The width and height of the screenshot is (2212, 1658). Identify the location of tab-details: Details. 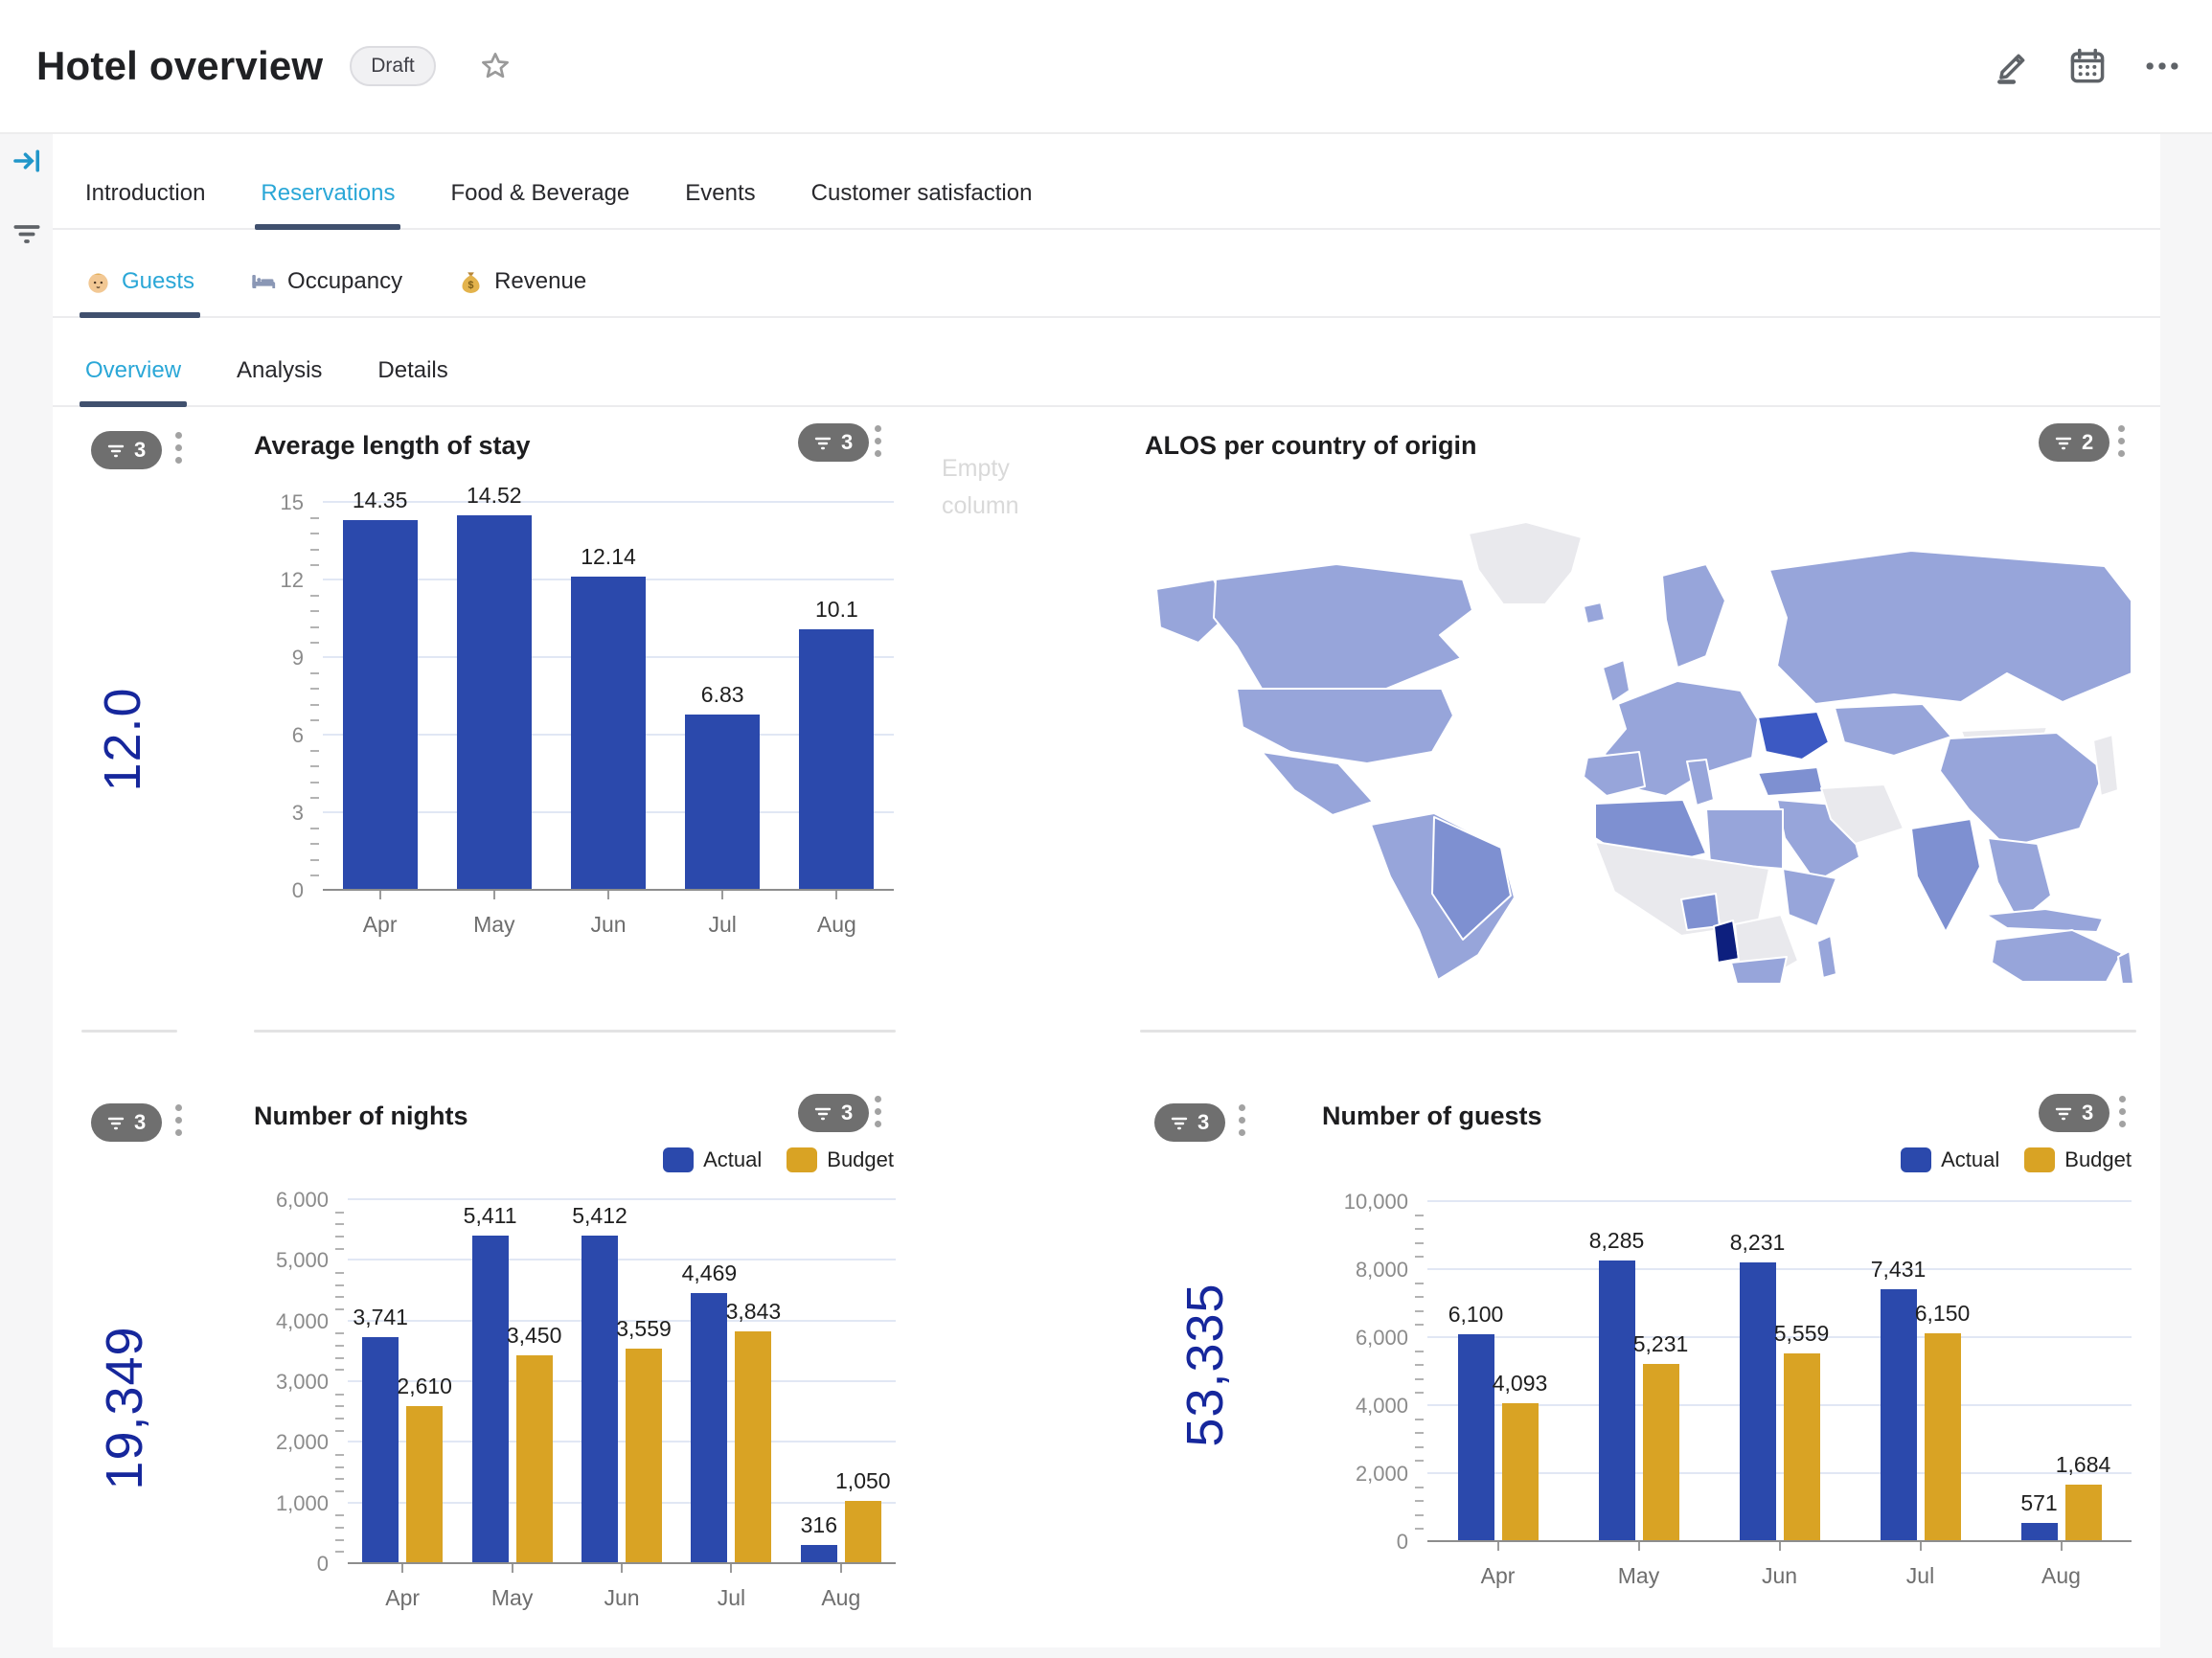
(412, 370).